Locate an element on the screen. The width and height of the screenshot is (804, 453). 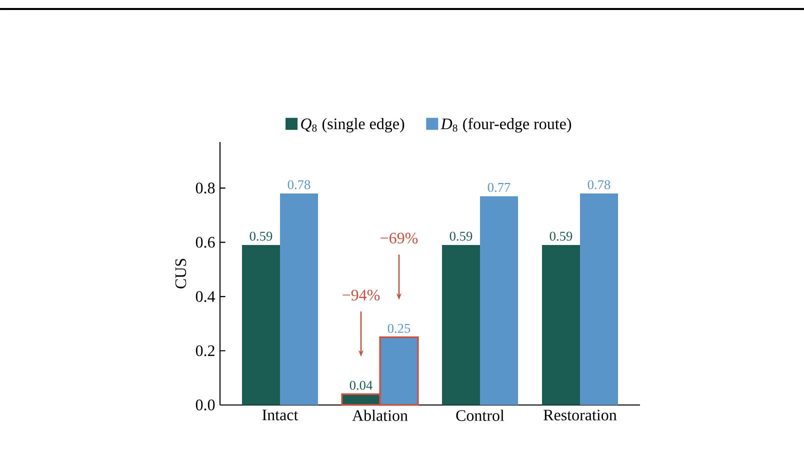
annotation: −69% is located at coordinates (399, 238).